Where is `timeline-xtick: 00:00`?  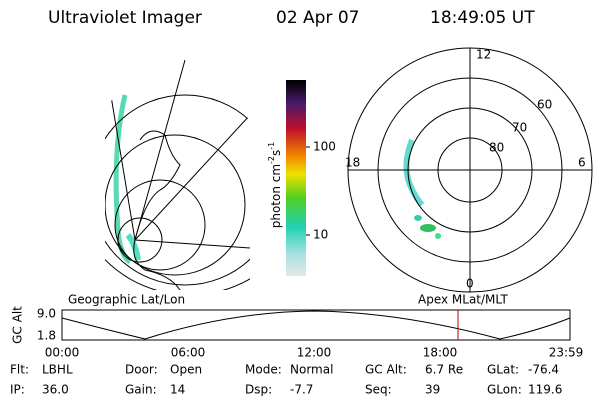
timeline-xtick: 00:00 is located at coordinates (62, 353).